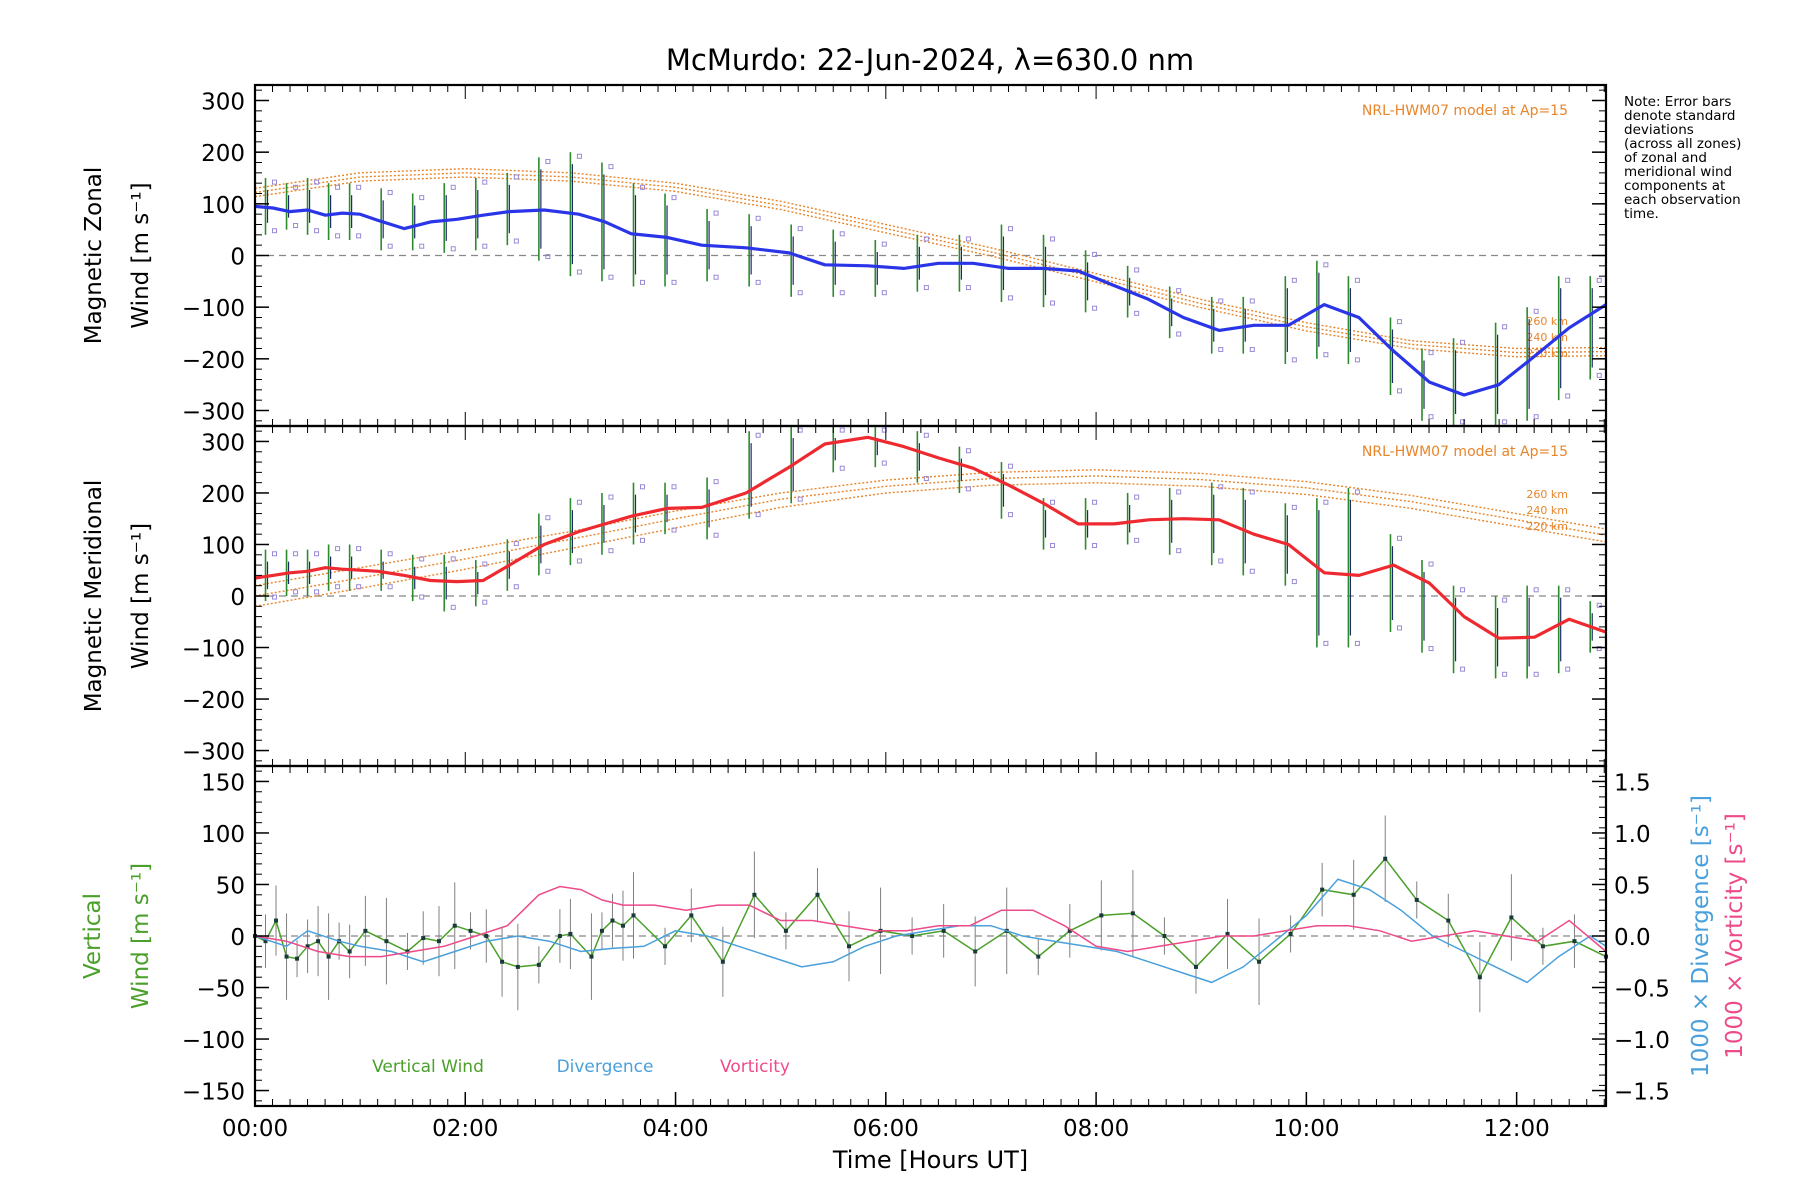 Image resolution: width=1800 pixels, height=1200 pixels. I want to click on vorticity-line, so click(930, 921).